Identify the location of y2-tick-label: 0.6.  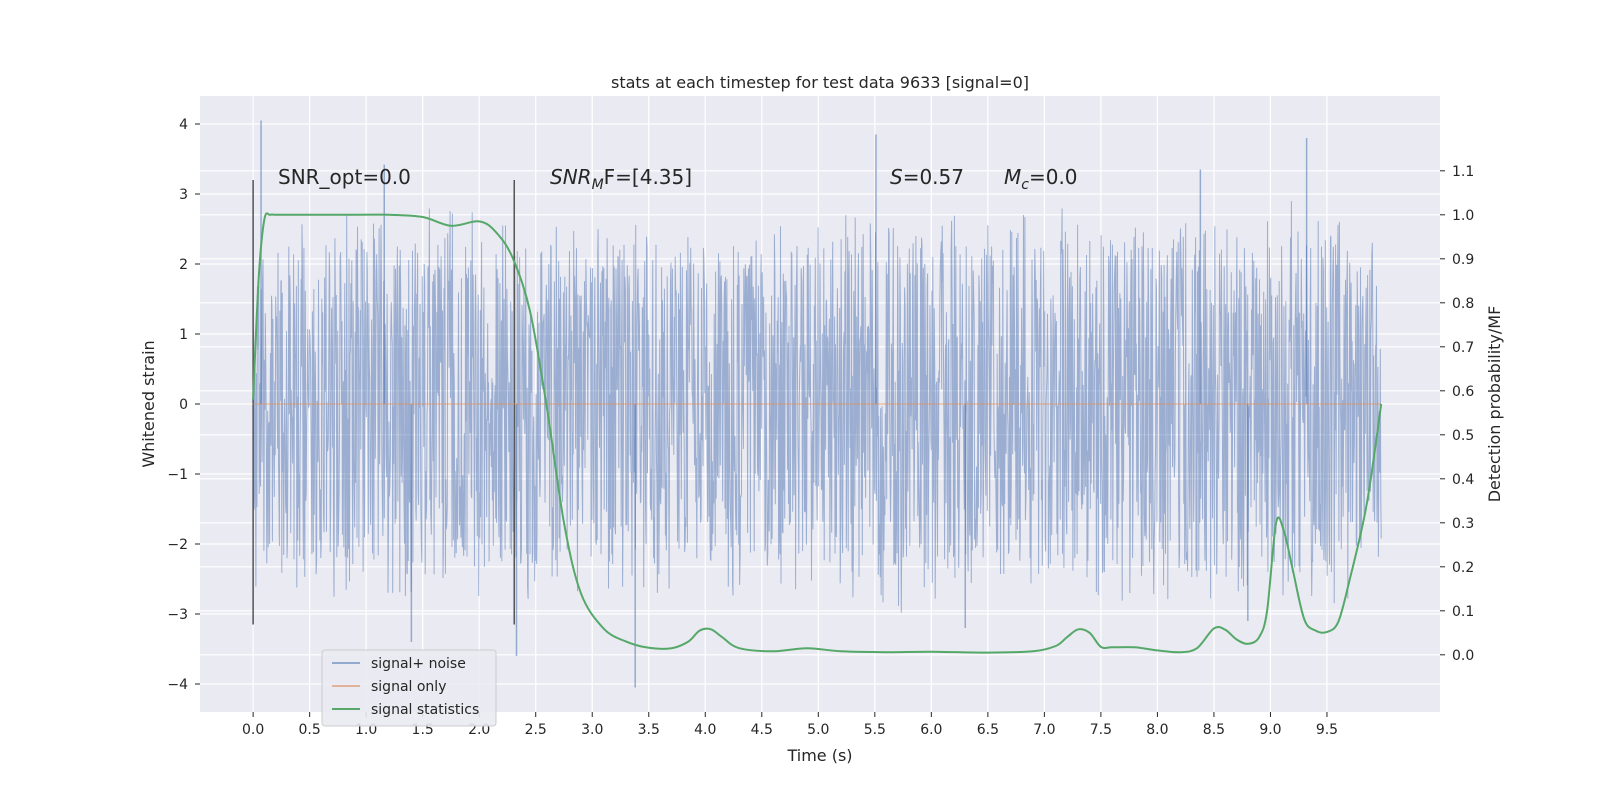
(1463, 392).